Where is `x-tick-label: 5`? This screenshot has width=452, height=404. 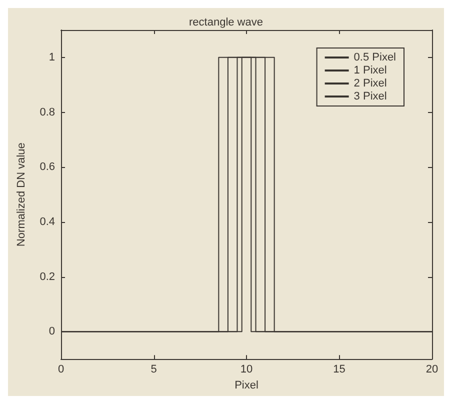 x-tick-label: 5 is located at coordinates (153, 370).